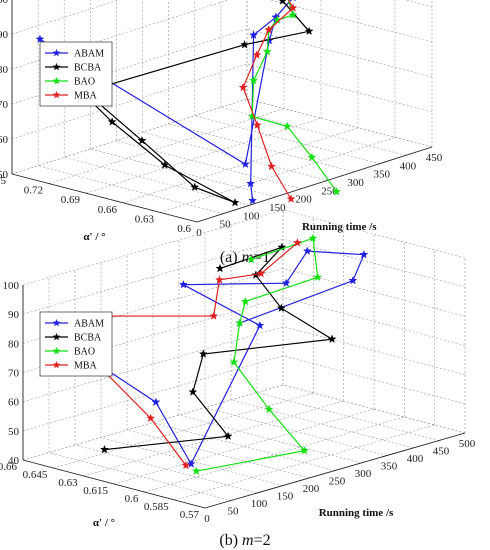 The width and height of the screenshot is (490, 550). What do you see at coordinates (156, 507) in the screenshot?
I see `y-tick-label: 0.585` at bounding box center [156, 507].